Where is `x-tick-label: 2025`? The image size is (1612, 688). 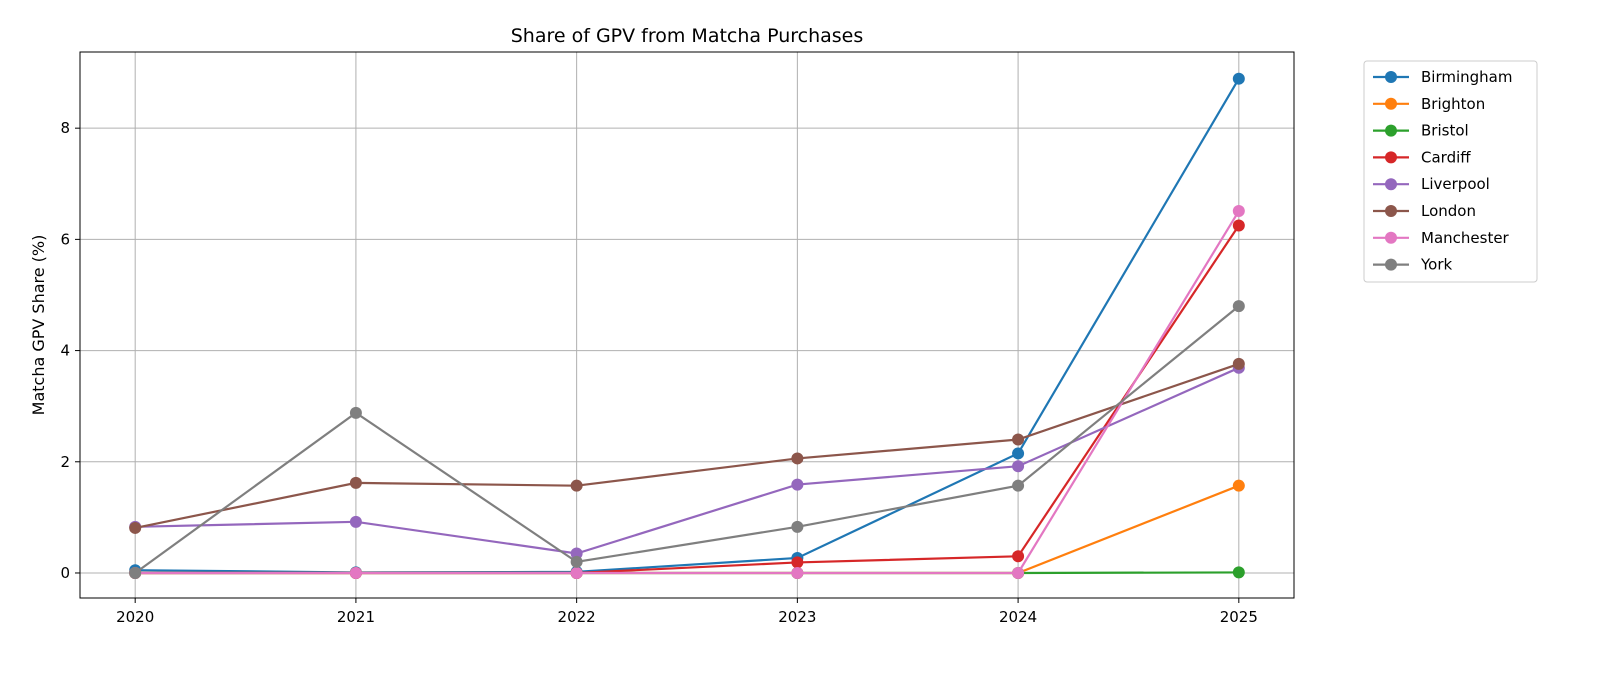 x-tick-label: 2025 is located at coordinates (1239, 617).